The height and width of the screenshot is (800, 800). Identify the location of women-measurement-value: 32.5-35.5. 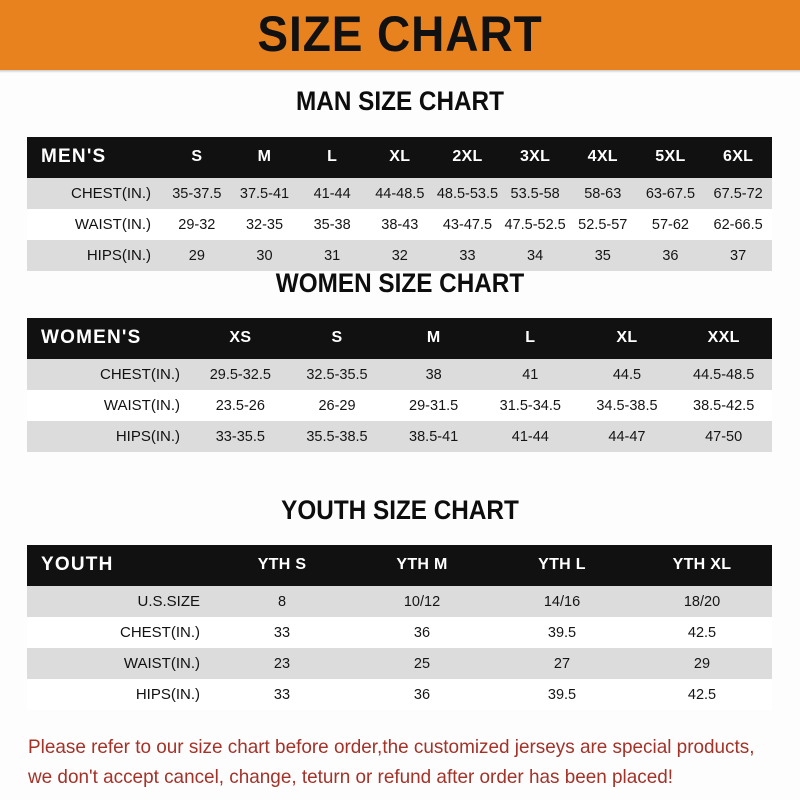
(337, 374).